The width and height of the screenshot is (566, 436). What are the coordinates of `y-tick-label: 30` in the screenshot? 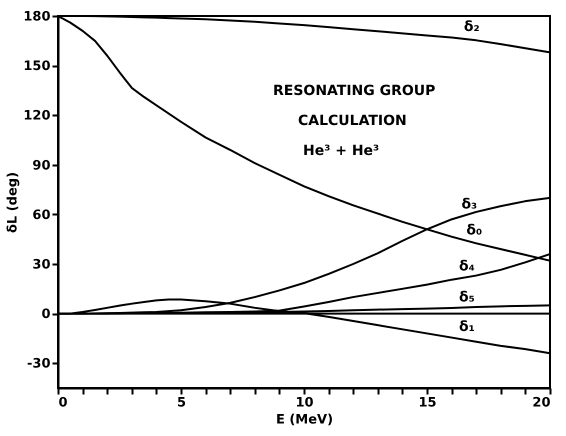 It's located at (41, 265).